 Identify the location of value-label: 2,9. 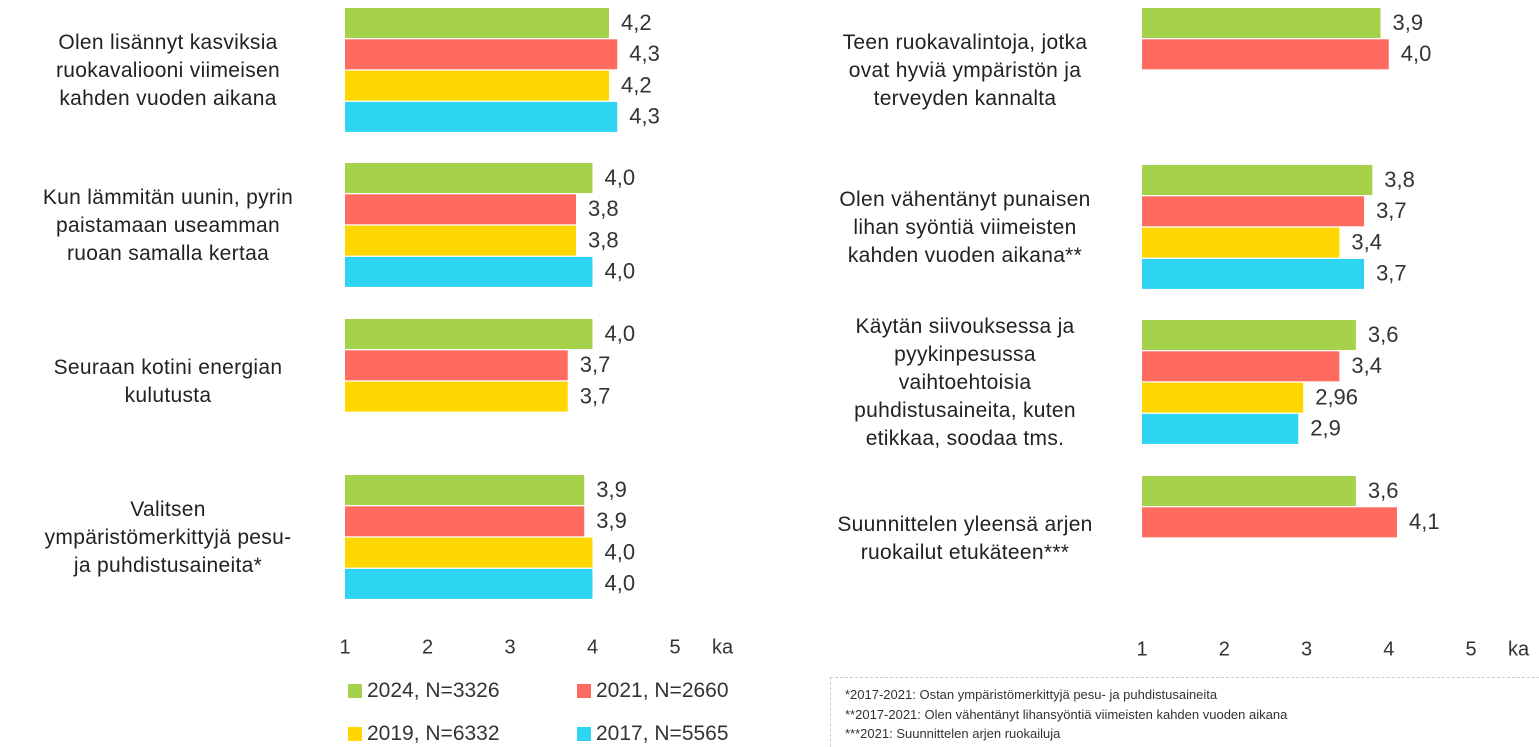
(1325, 428).